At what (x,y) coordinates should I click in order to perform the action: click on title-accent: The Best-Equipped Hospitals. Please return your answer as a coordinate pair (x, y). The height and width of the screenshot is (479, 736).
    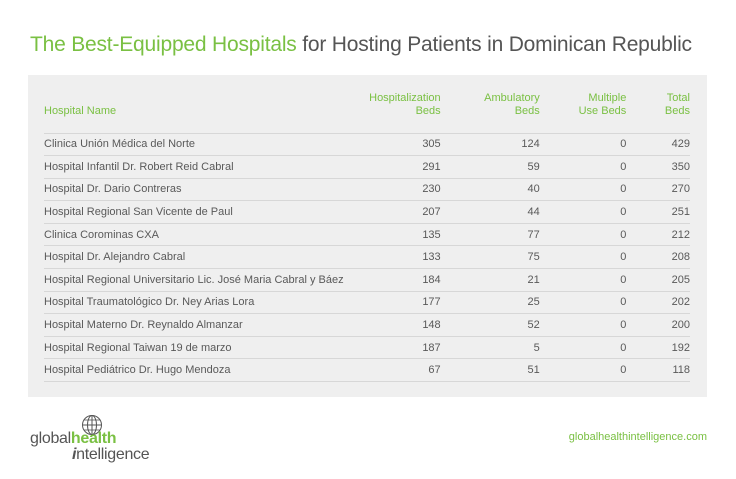
    Looking at the image, I should click on (163, 44).